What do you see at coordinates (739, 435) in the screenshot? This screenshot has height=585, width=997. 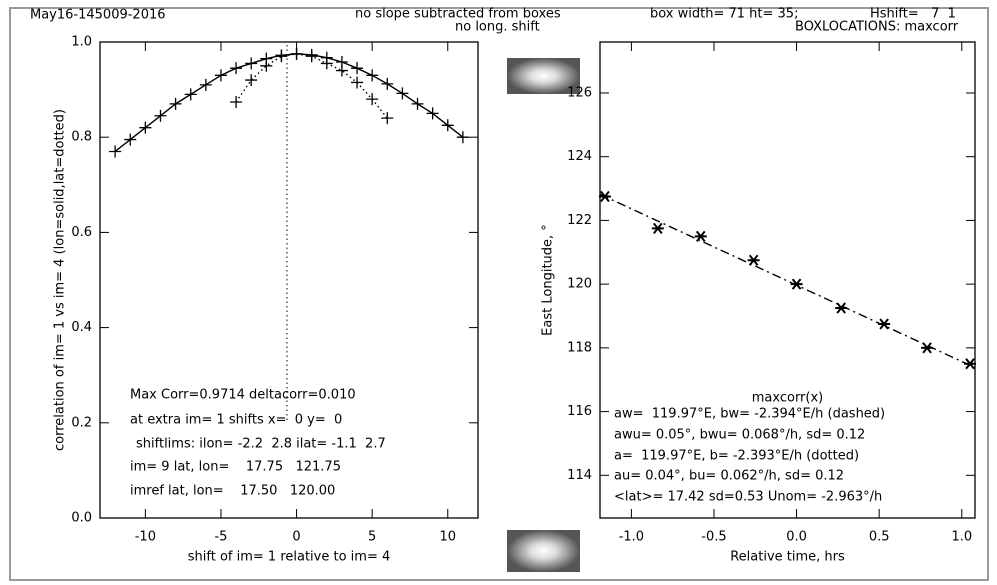 I see `annotation: awu= 0.05°, bwu= 0.068°/h, sd= 0.12` at bounding box center [739, 435].